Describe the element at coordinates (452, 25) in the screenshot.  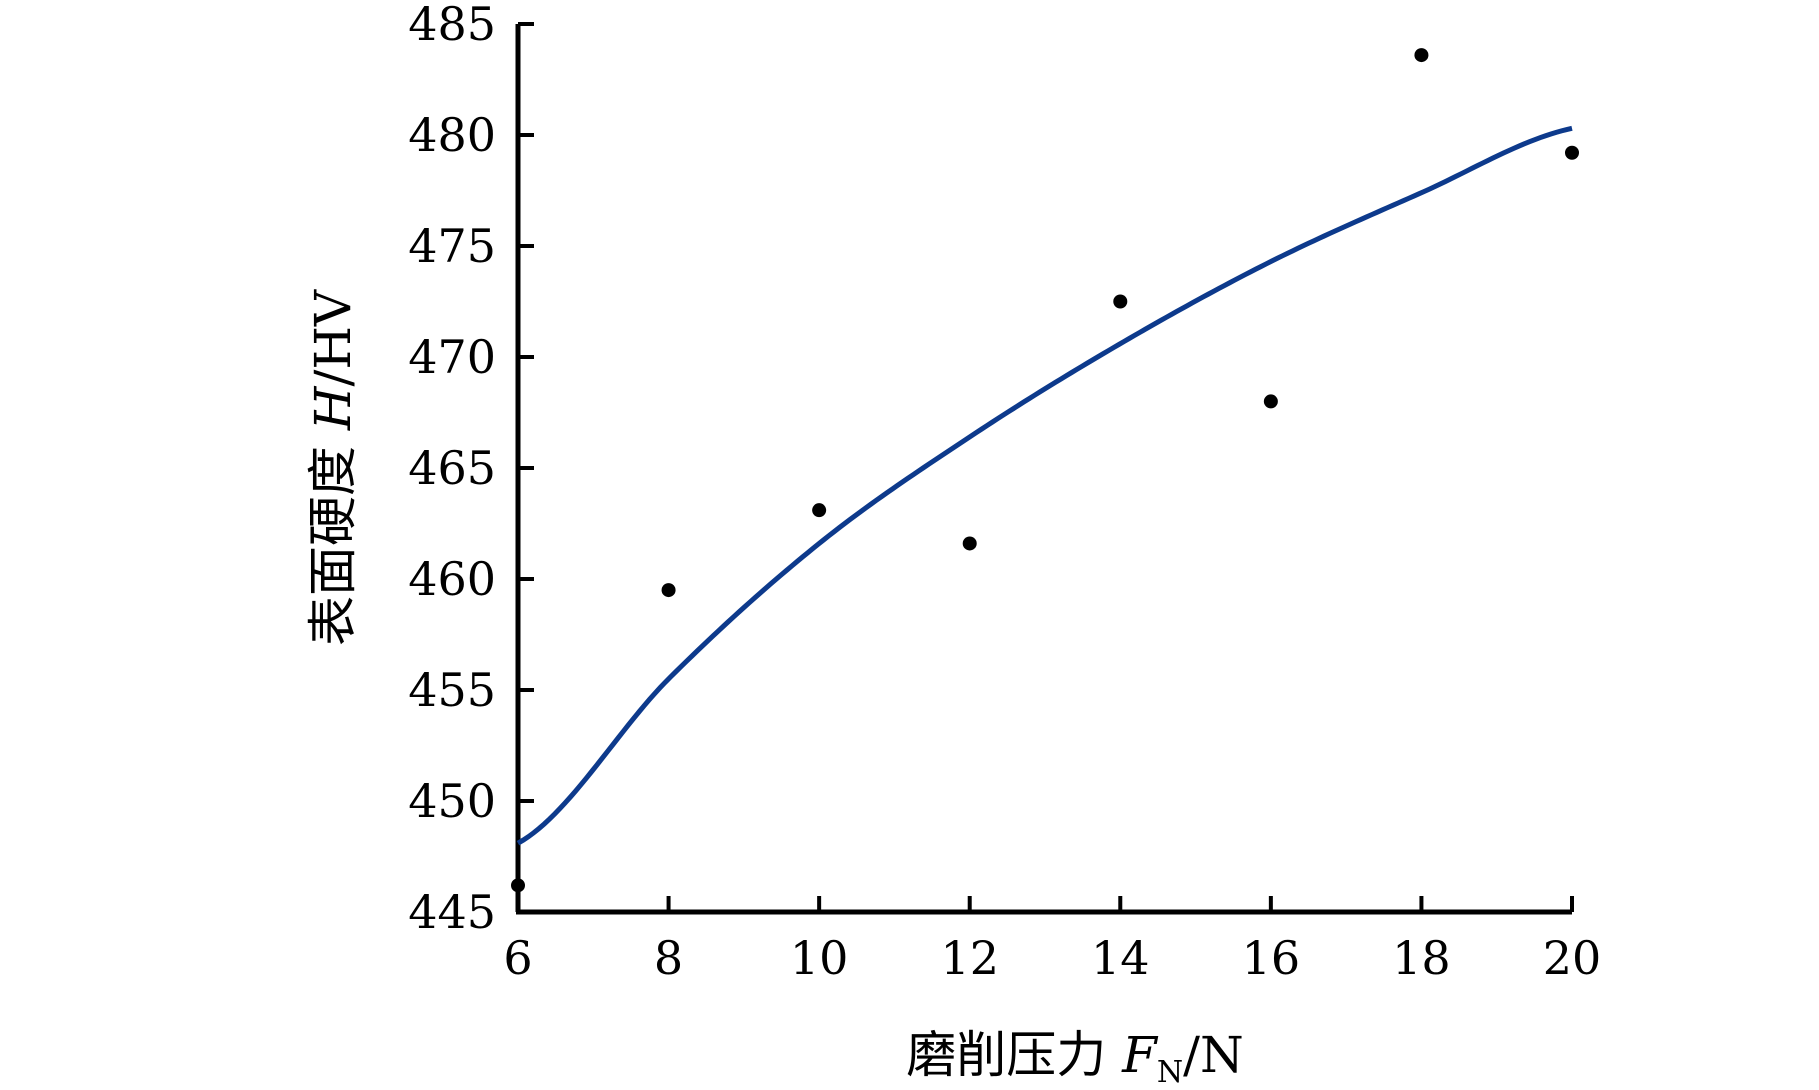
I see `y-tick-label: 485` at that location.